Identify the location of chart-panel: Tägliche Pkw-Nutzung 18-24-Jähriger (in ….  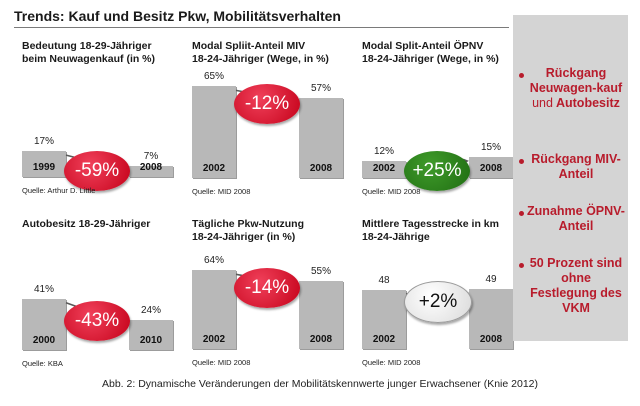
(274, 302).